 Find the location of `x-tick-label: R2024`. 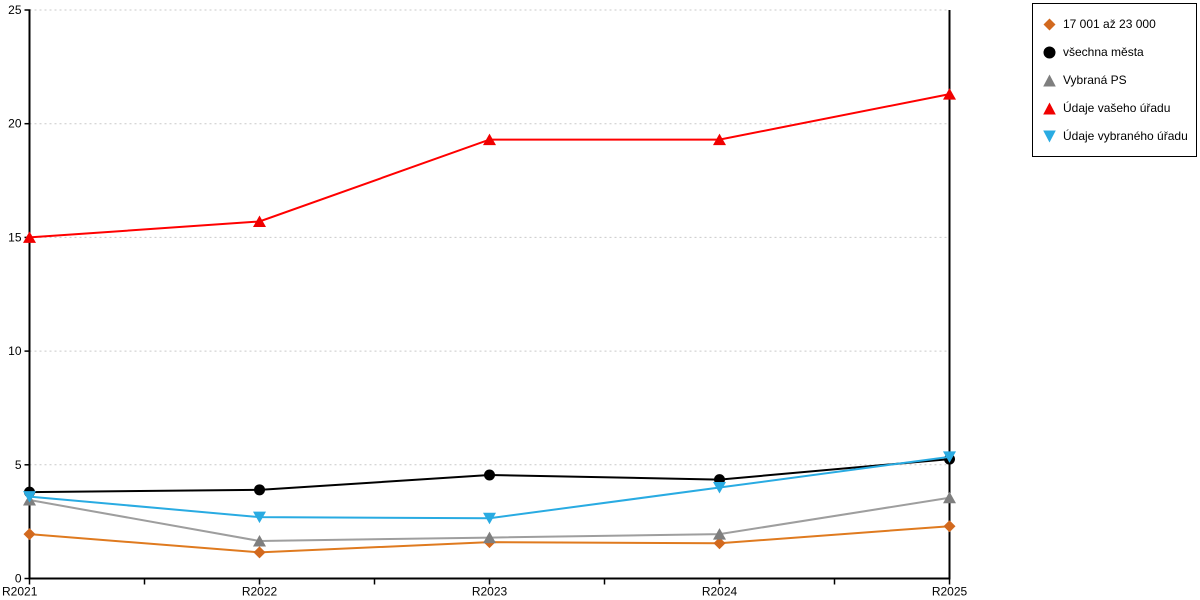

x-tick-label: R2024 is located at coordinates (720, 592).